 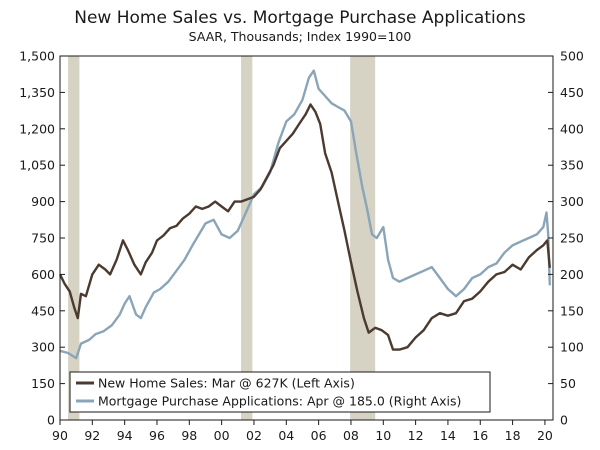 I want to click on x-tick-label: 94, so click(x=125, y=435).